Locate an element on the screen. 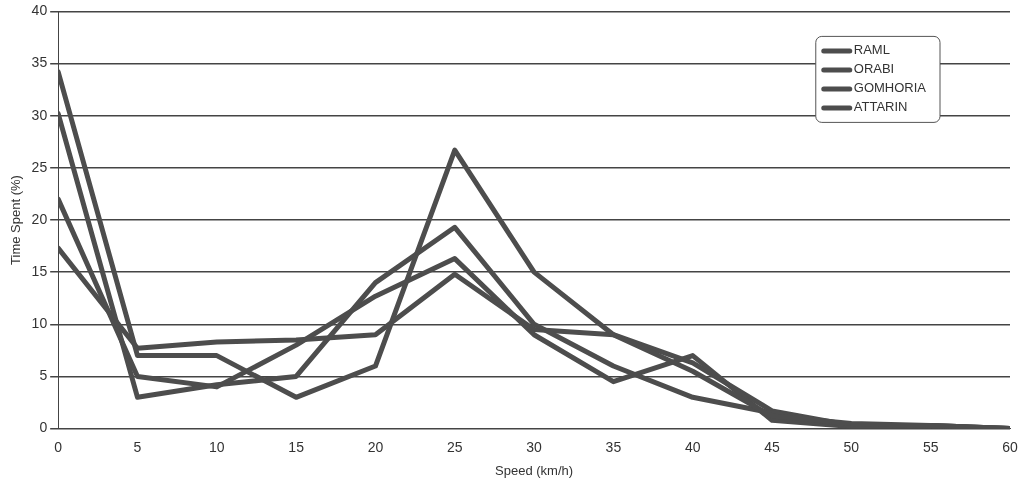  y-tick-label: 25 is located at coordinates (39, 166).